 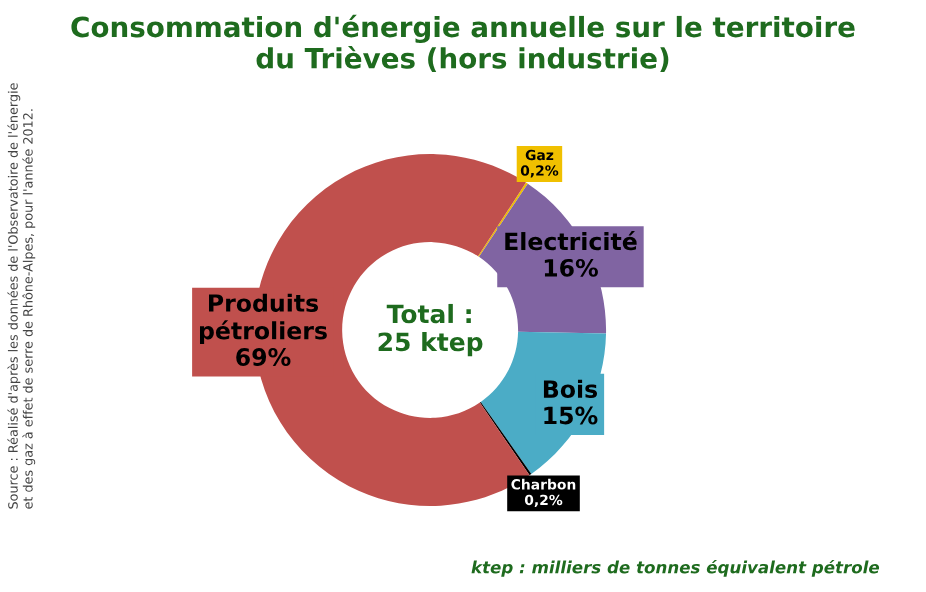 I want to click on slice-label: Produits pétroliers, so click(x=263, y=319).